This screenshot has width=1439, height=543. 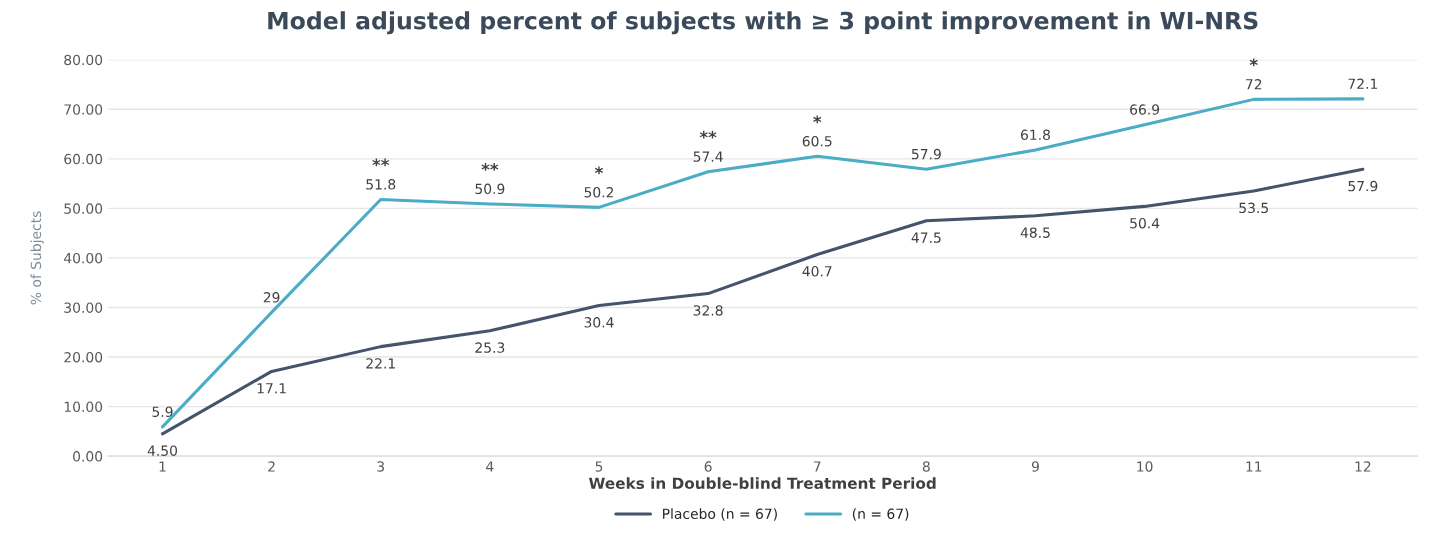 I want to click on data-label: 17.1, so click(x=271, y=388).